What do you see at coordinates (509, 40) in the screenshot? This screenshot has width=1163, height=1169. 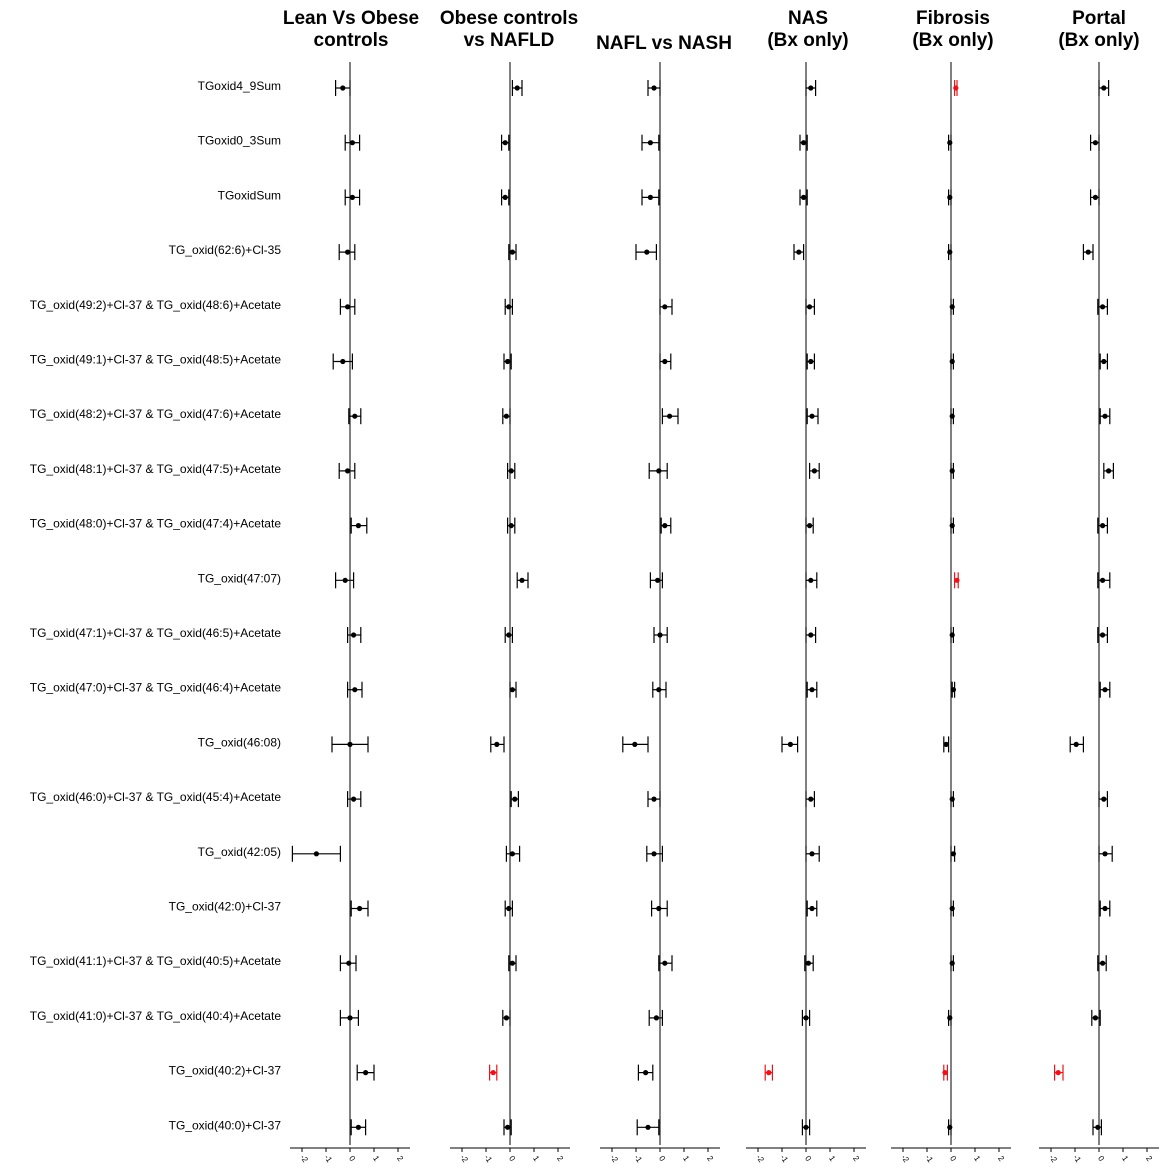 I see `panel-title-line: vs NAFLD` at bounding box center [509, 40].